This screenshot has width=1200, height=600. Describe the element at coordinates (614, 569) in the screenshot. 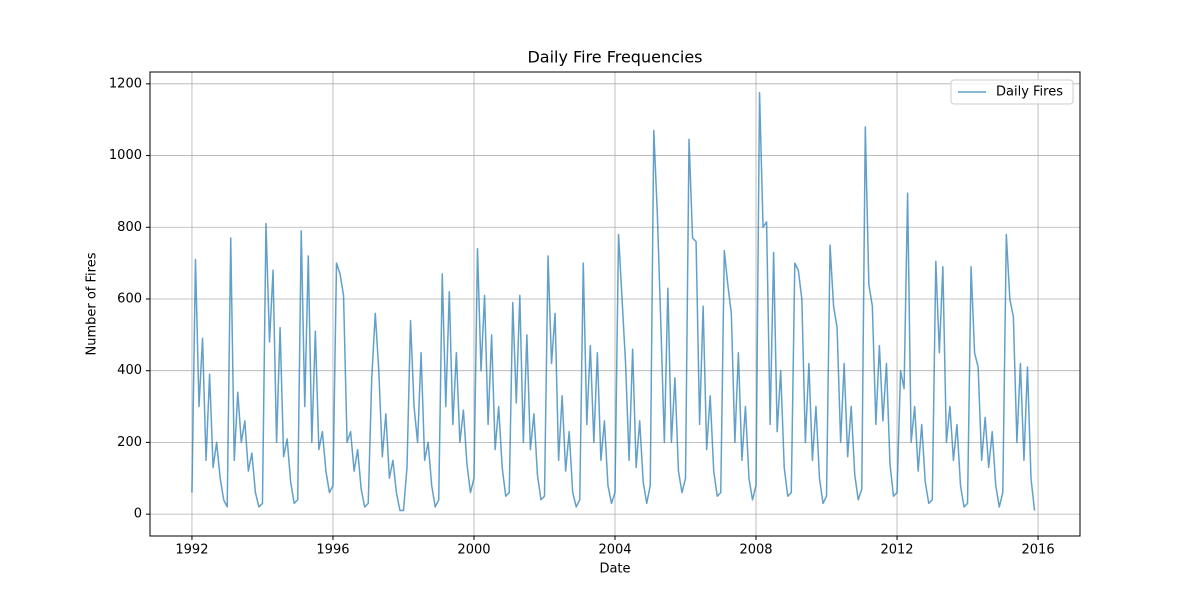

I see `x-axis-label: Date` at that location.